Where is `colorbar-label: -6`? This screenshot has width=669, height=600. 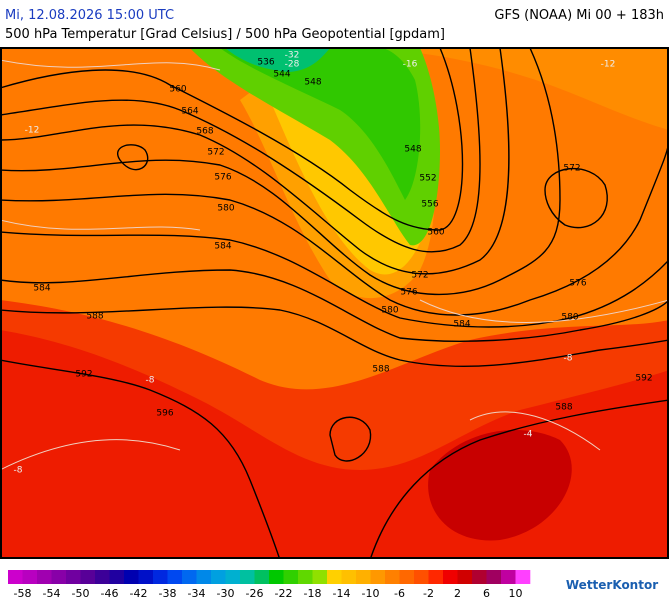
colorbar-label: -6 is located at coordinates (399, 593).